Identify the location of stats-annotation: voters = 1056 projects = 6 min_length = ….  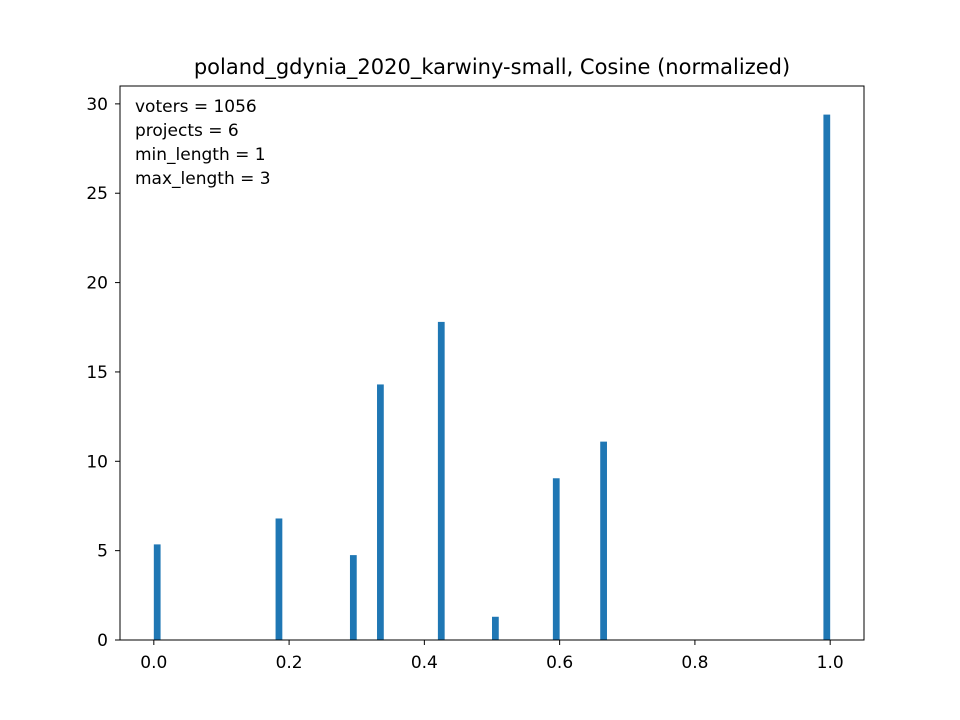
(203, 143).